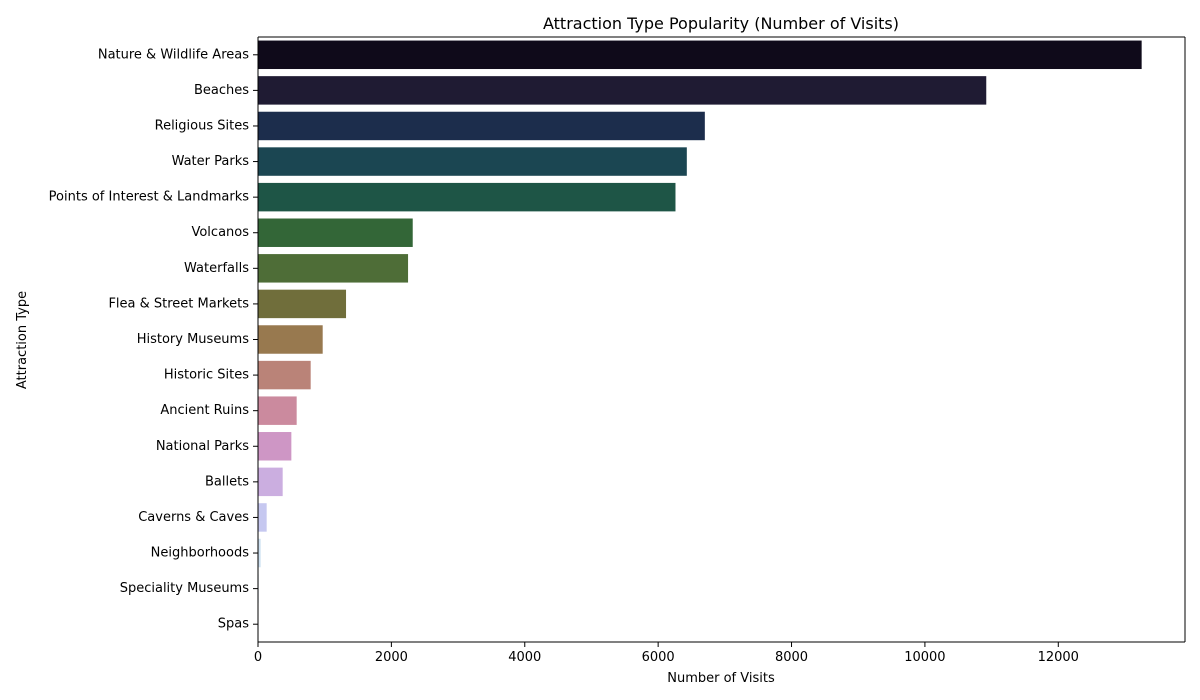 Image resolution: width=1200 pixels, height=700 pixels. Describe the element at coordinates (185, 588) in the screenshot. I see `category-label: Speciality Museums` at that location.